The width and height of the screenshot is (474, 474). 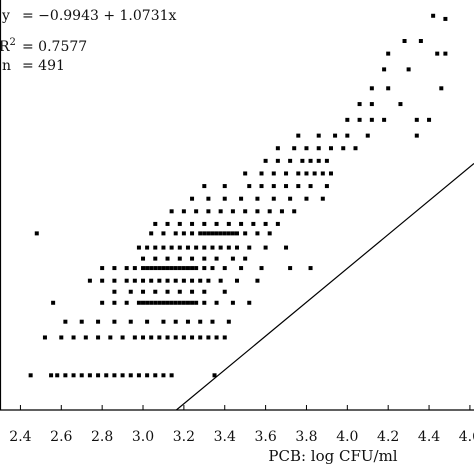 What do you see at coordinates (43, 66) in the screenshot?
I see `stat-n: = 491` at bounding box center [43, 66].